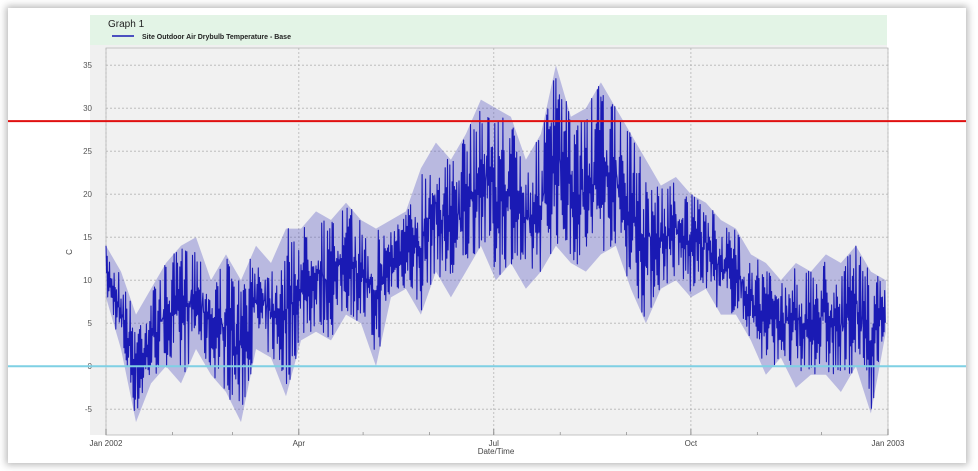 Image resolution: width=978 pixels, height=471 pixels. I want to click on x-tick-label: Oct, so click(691, 443).